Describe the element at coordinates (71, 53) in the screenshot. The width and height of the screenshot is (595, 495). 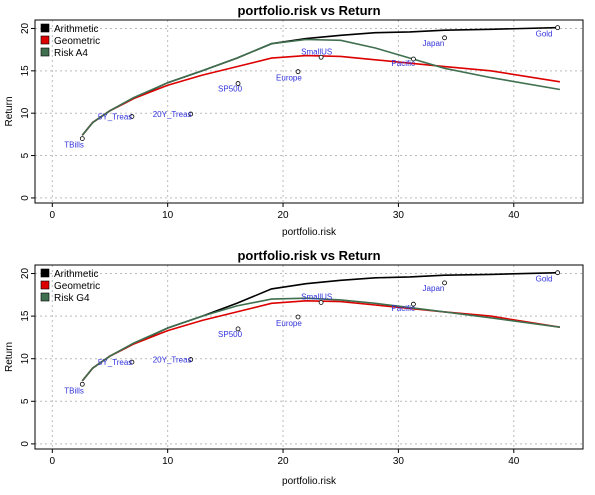
I see `legend-entry: Risk A4` at that location.